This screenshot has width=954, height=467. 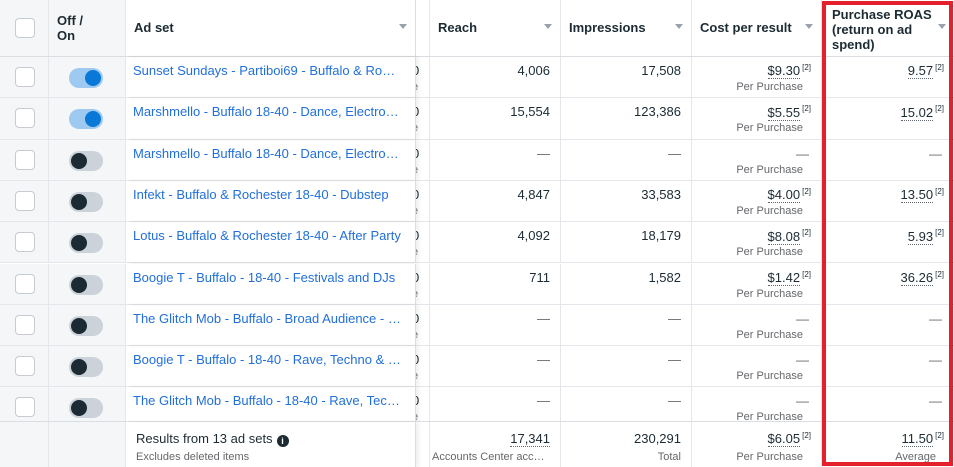 I want to click on roas-amount: 9.57, so click(x=920, y=71).